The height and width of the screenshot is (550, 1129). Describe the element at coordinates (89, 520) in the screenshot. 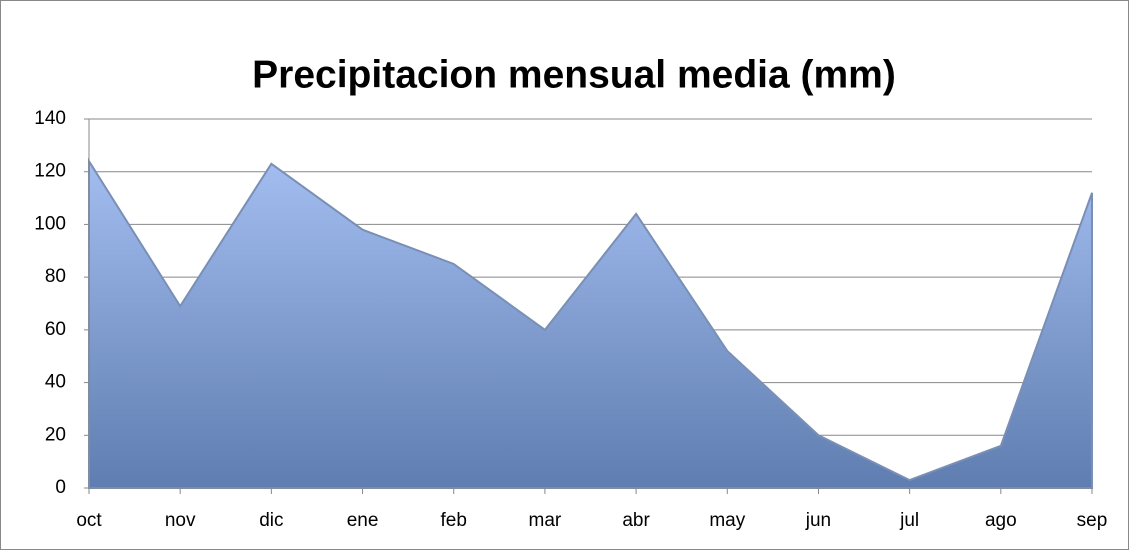

I see `x-tick-label: oct` at that location.